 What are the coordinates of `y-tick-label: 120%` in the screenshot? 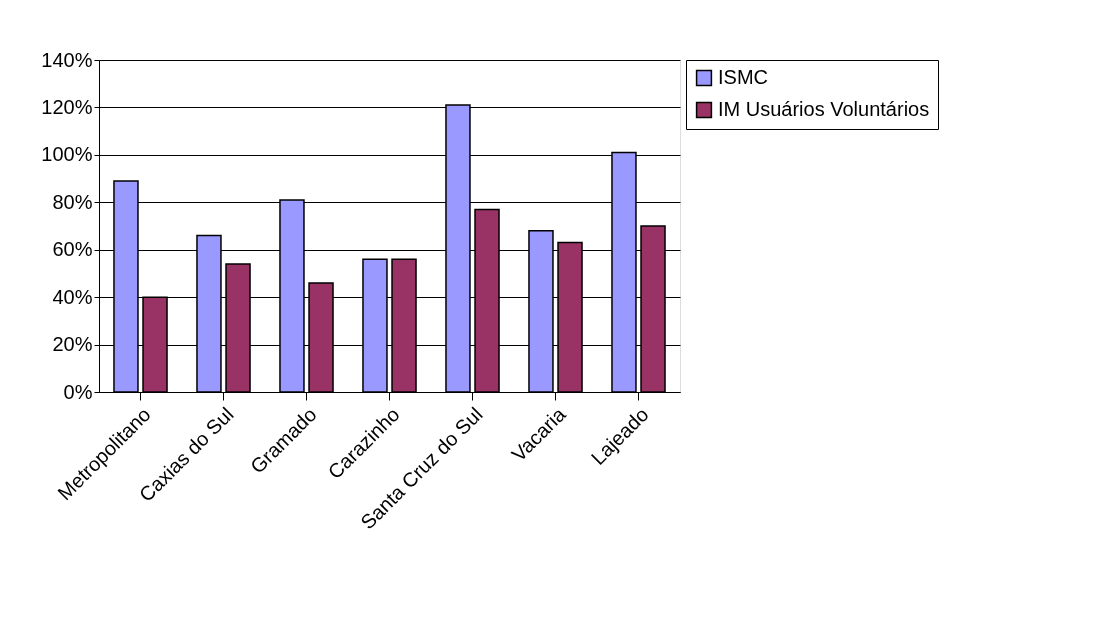 It's located at (67, 106).